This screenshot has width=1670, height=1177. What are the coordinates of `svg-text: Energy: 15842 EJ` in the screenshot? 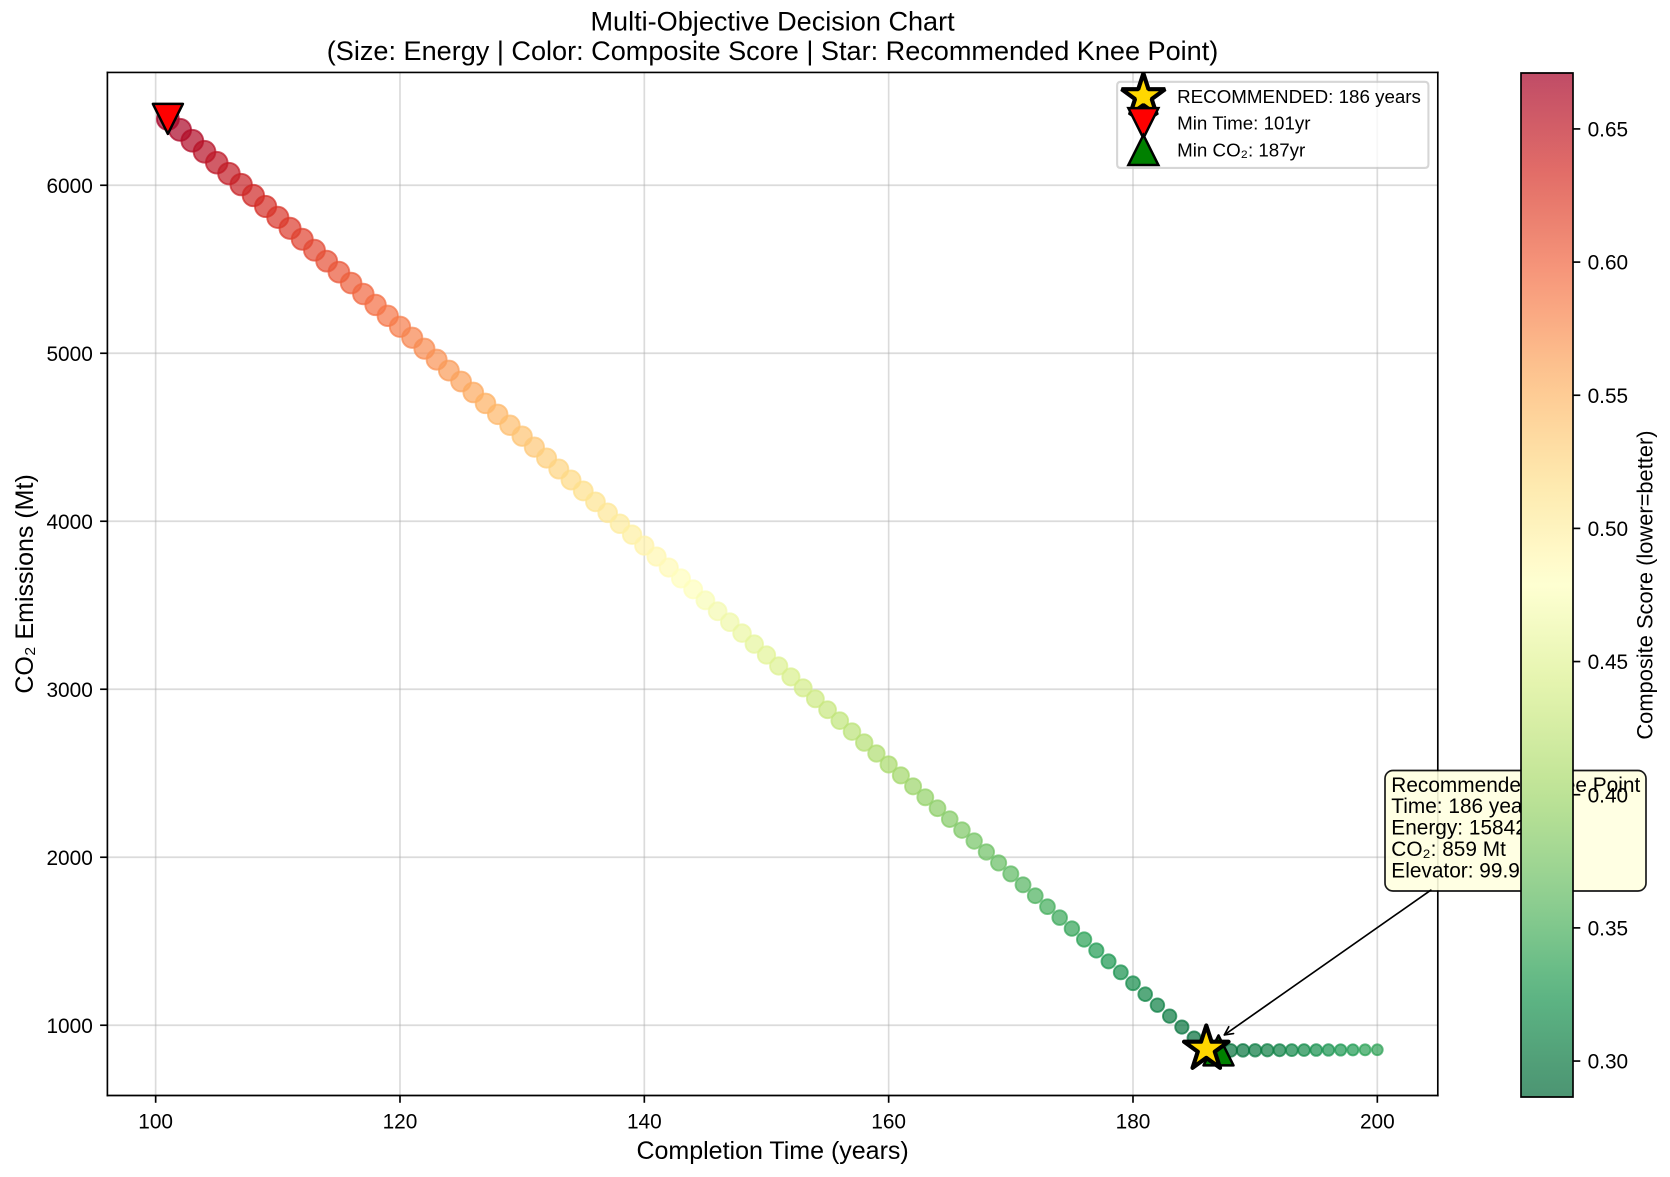 It's located at (1474, 828).